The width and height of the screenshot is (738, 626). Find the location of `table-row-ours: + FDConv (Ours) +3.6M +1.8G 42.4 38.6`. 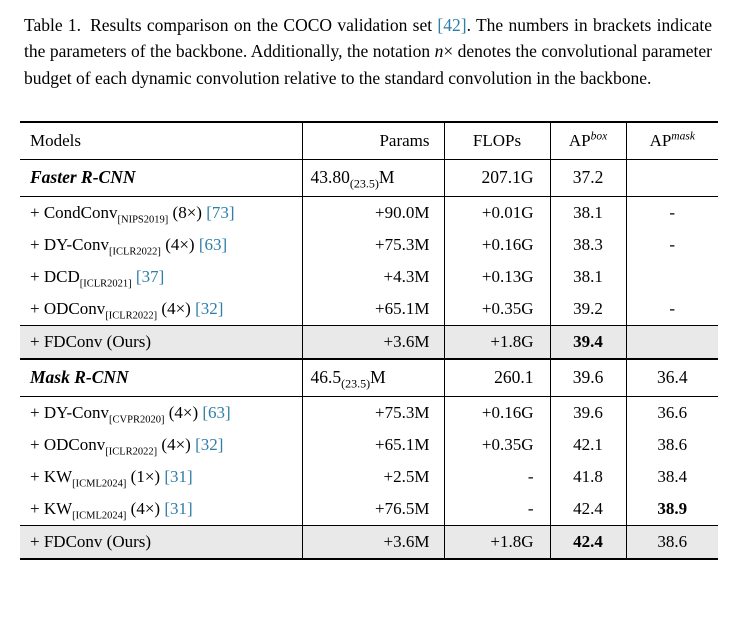

table-row-ours: + FDConv (Ours) +3.6M +1.8G 42.4 38.6 is located at coordinates (369, 542).